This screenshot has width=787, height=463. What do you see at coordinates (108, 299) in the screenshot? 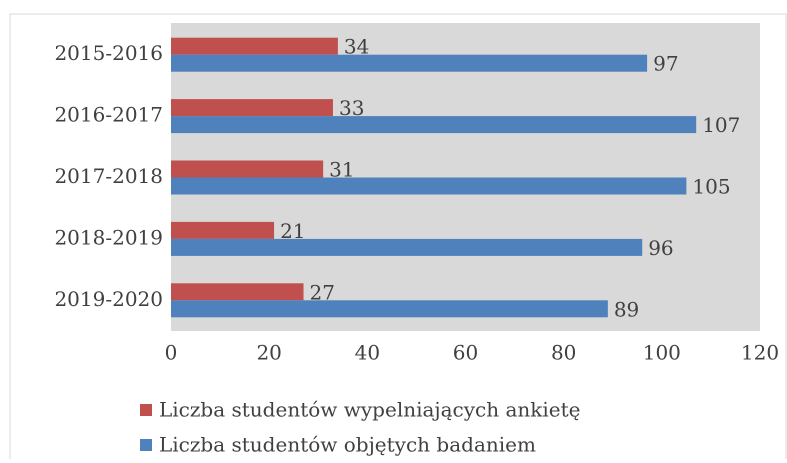
I see `y-tick-label: 2019-2020` at bounding box center [108, 299].